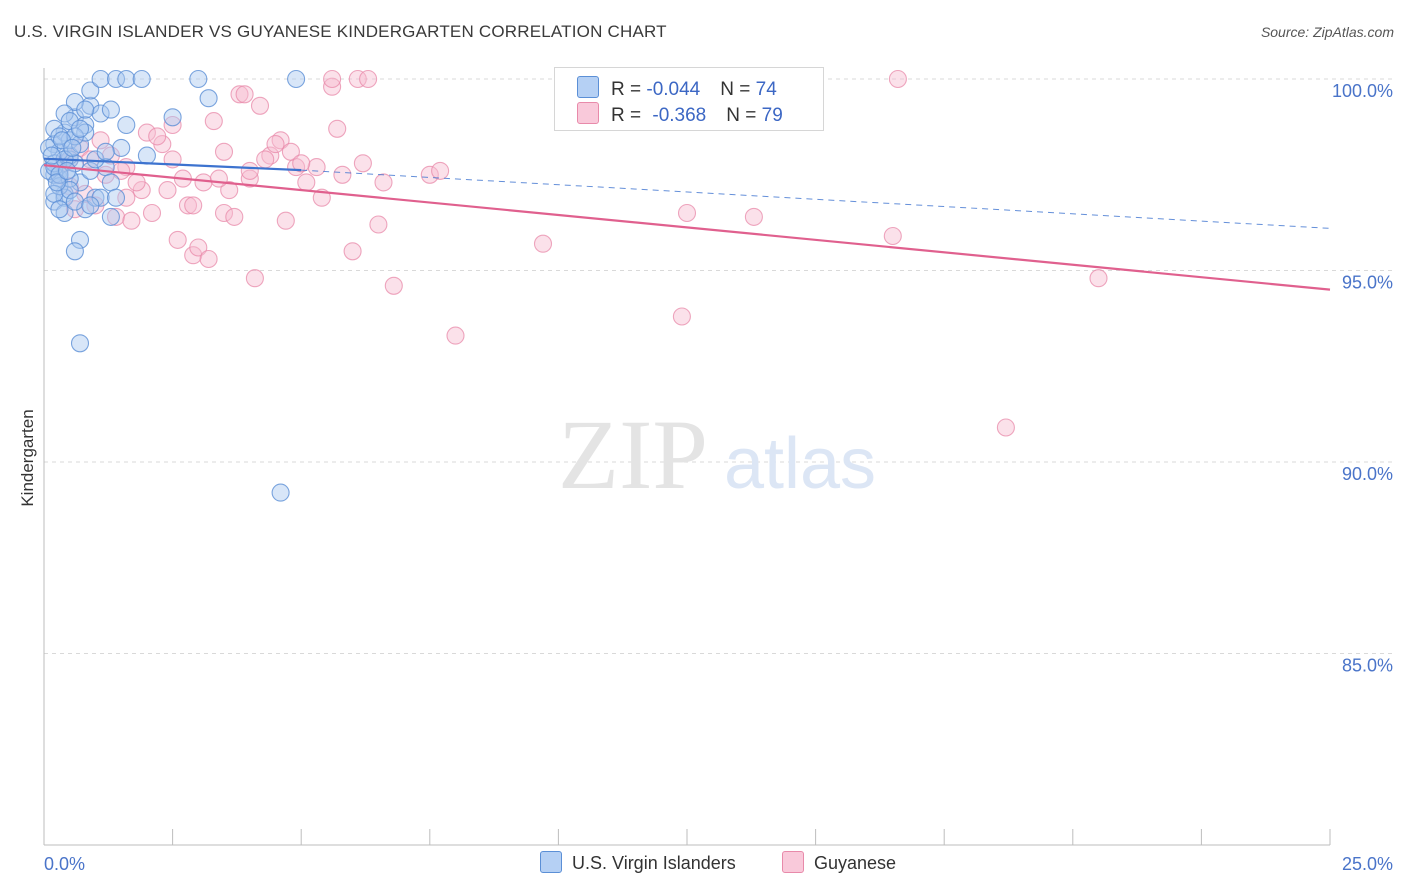 The width and height of the screenshot is (1406, 892). I want to click on y-tick-label: 85.0%, so click(1367, 666).